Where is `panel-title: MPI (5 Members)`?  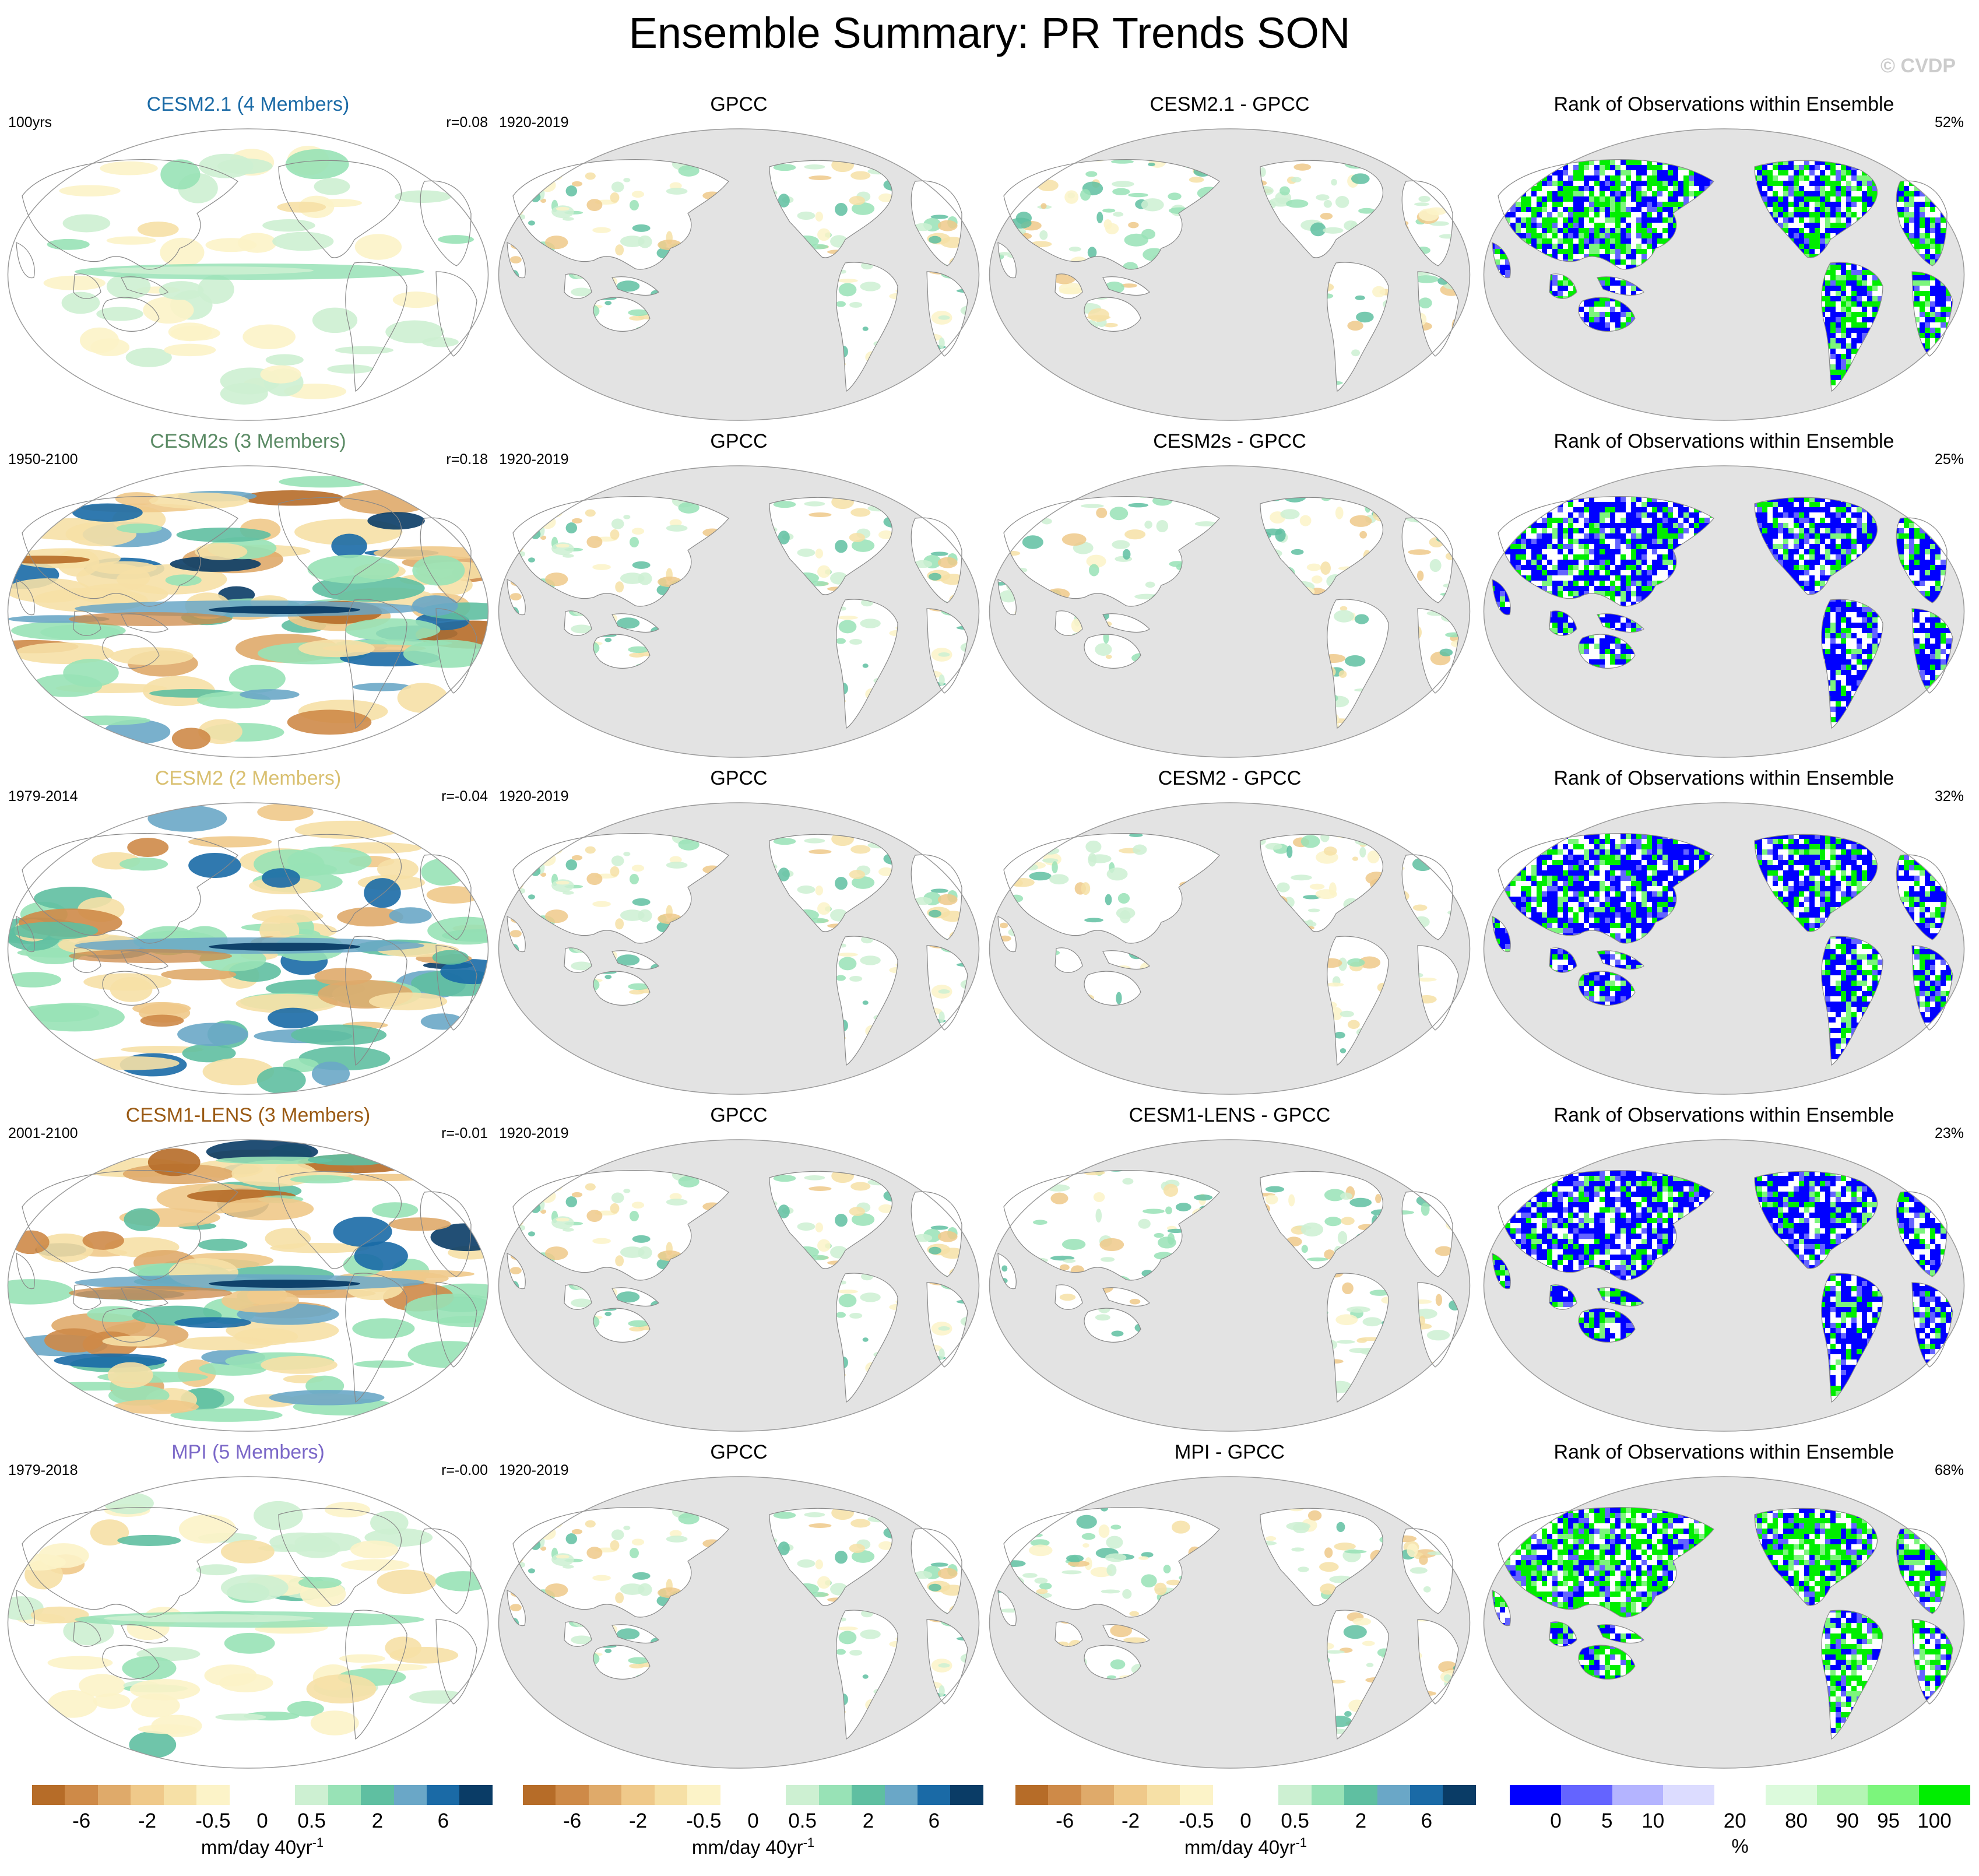
panel-title: MPI (5 Members) is located at coordinates (248, 1452).